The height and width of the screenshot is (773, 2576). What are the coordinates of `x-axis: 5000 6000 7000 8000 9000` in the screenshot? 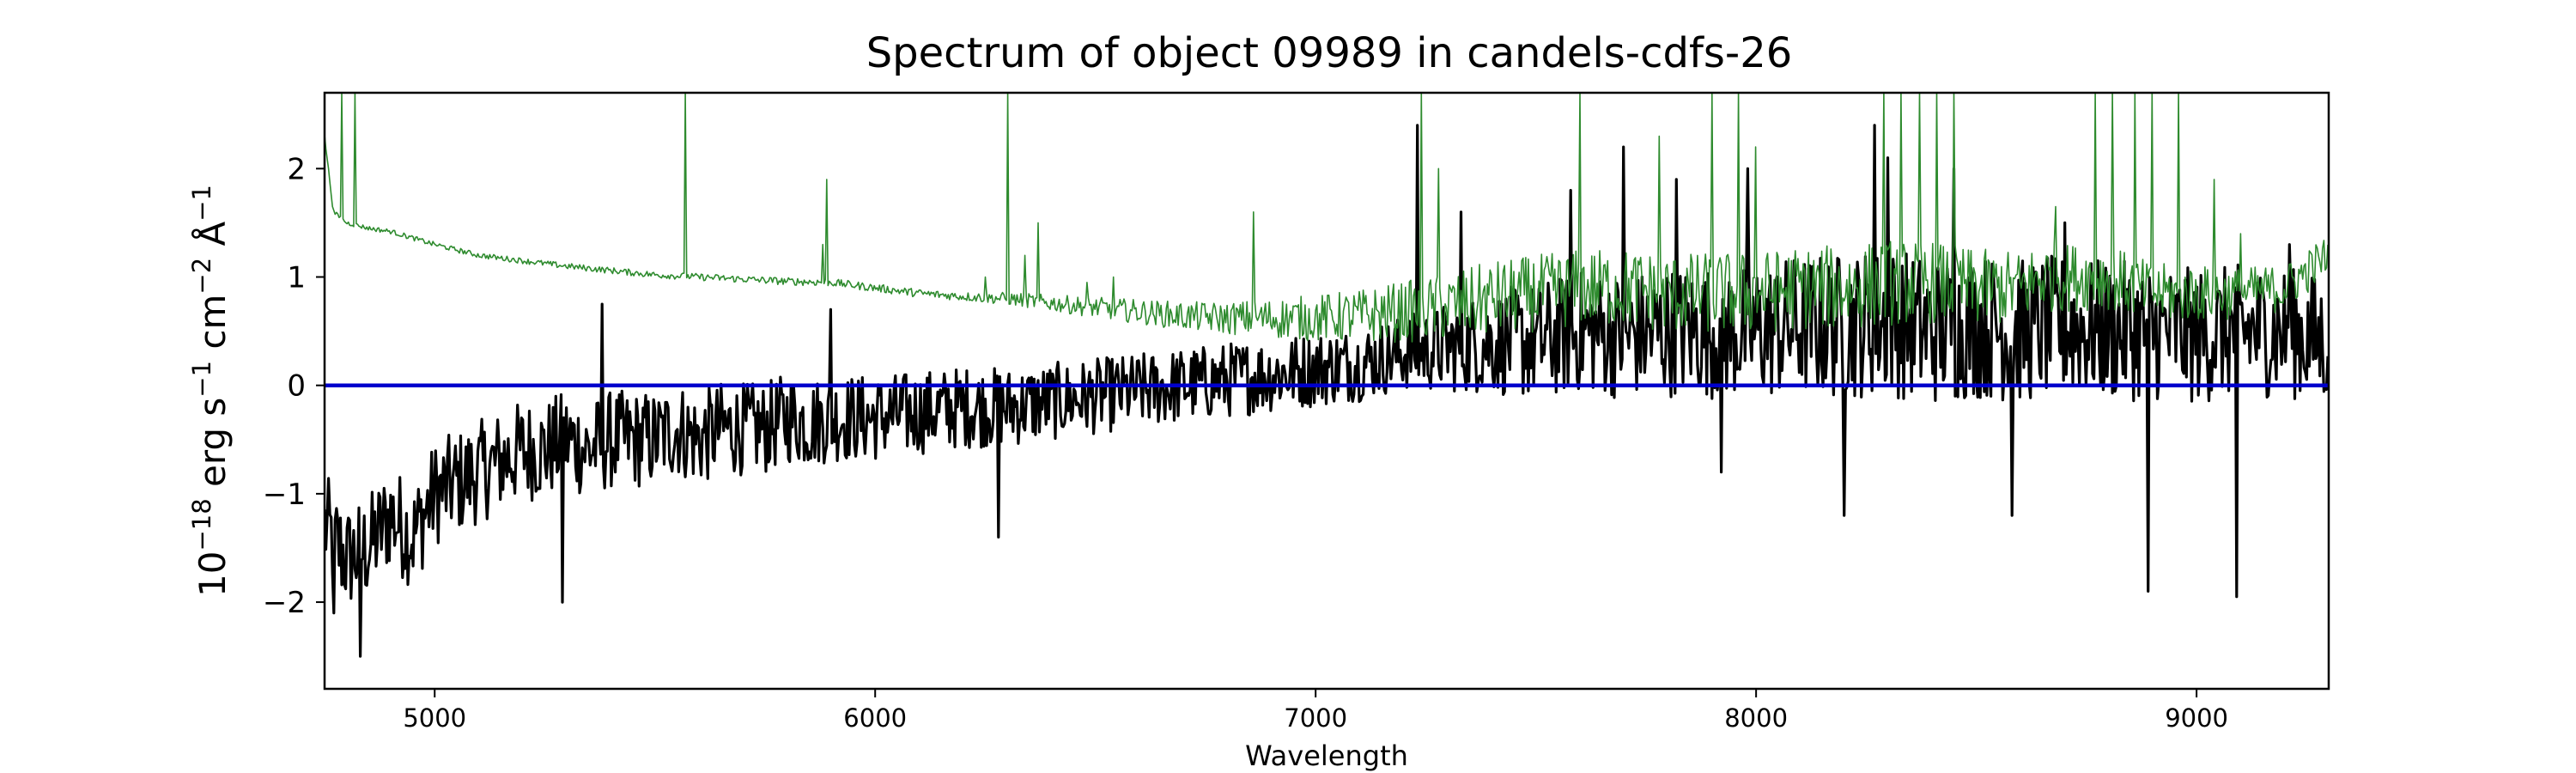 It's located at (1316, 711).